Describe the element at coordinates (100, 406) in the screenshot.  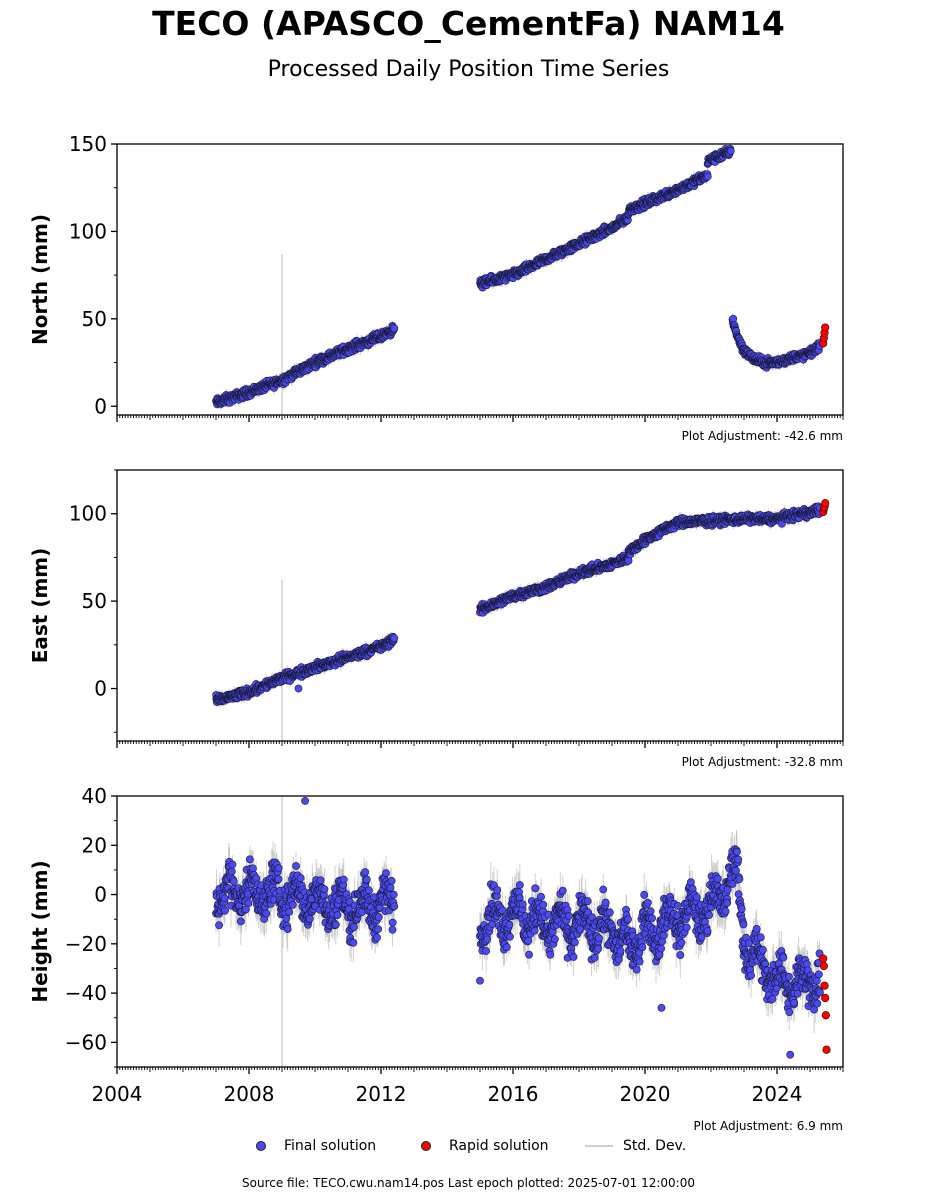
I see `y-tick-label: 0` at that location.